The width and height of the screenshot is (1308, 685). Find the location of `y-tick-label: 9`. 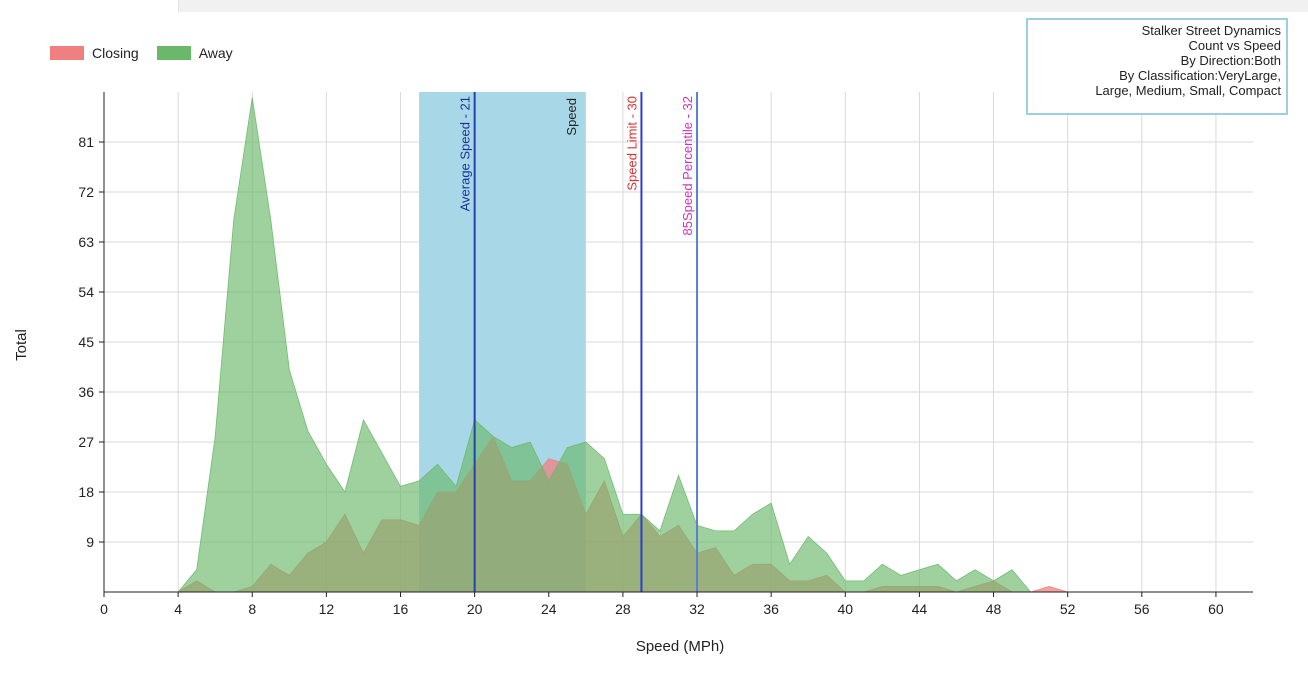

y-tick-label: 9 is located at coordinates (90, 542).